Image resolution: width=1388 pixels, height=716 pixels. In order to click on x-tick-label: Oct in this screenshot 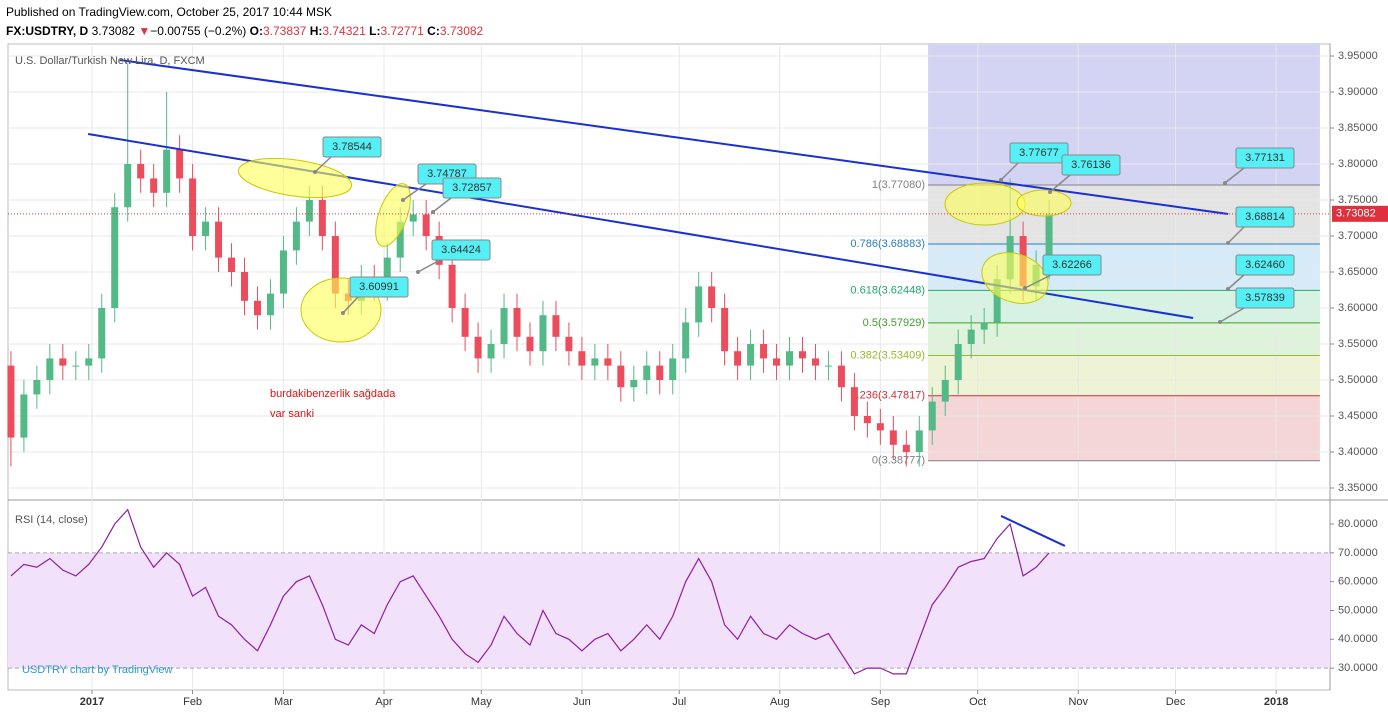, I will do `click(977, 702)`.